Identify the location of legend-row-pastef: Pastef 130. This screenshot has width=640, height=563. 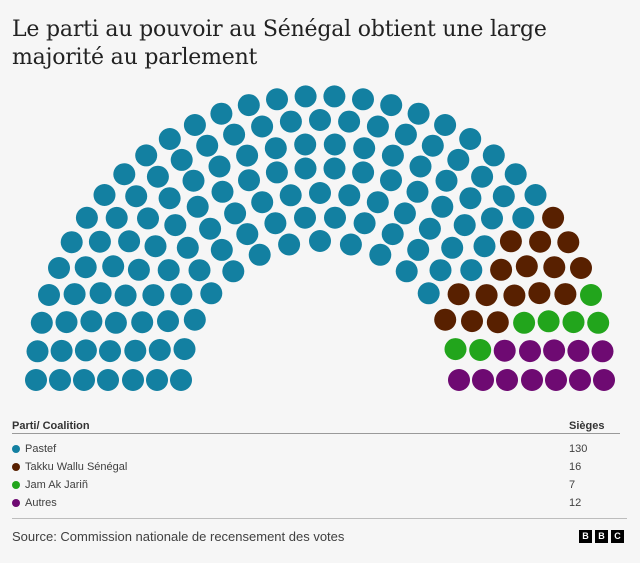
(316, 449).